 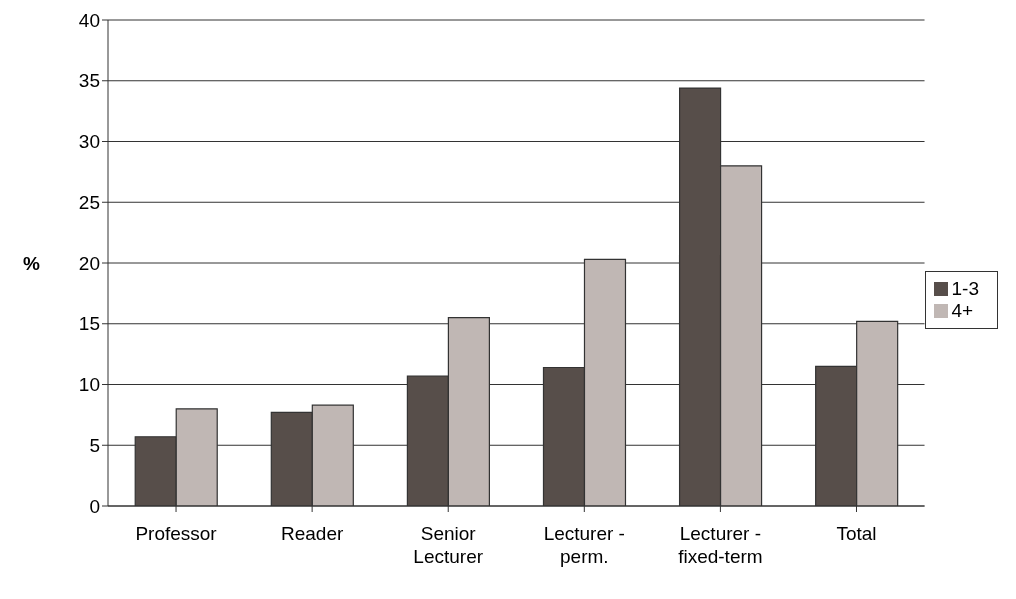 I want to click on x-tick-label: Reader, so click(x=312, y=533).